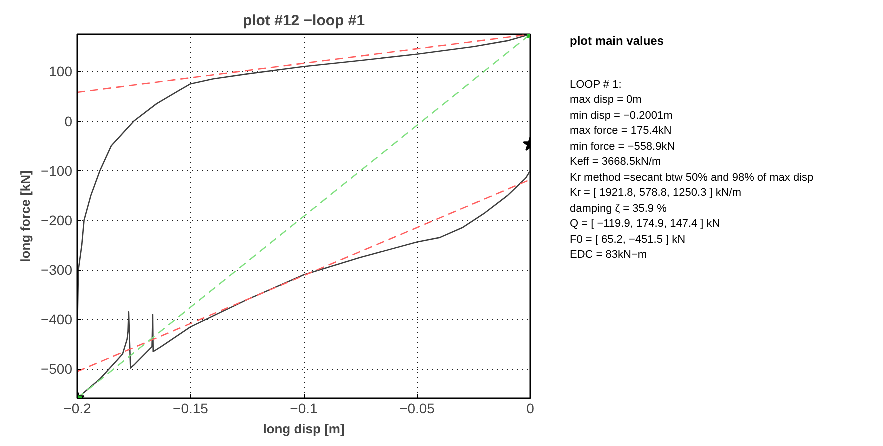 The width and height of the screenshot is (883, 446). I want to click on text: LOOP # 1:, so click(596, 85).